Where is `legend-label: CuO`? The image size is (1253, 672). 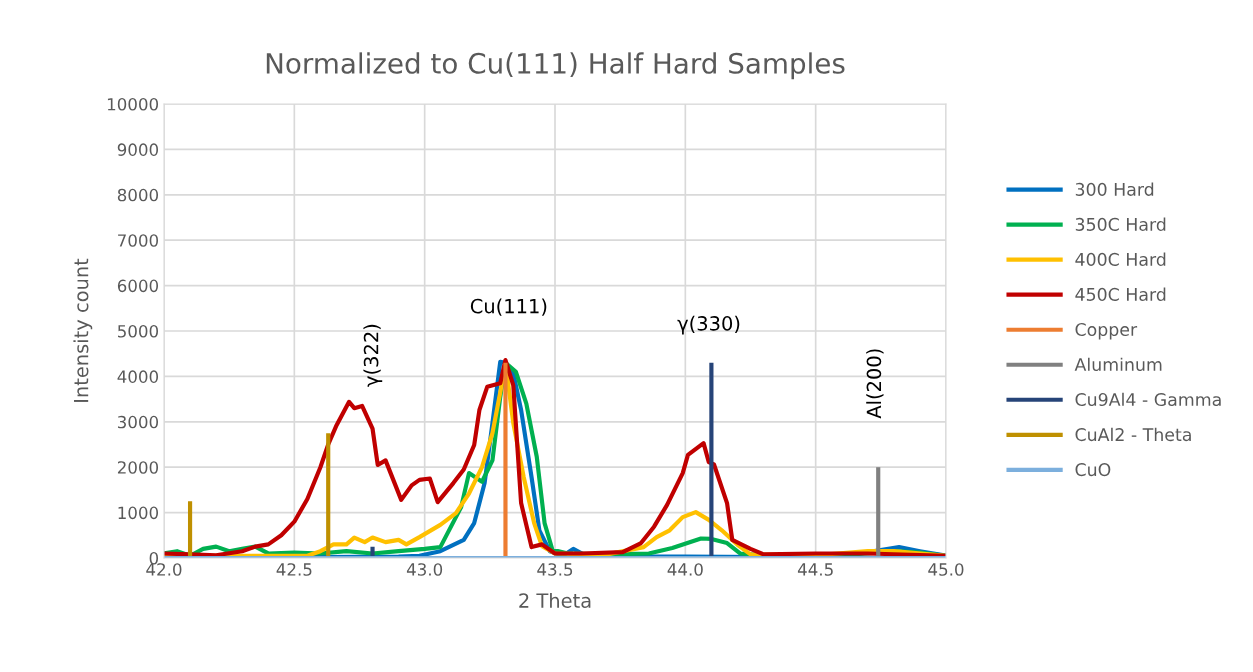
legend-label: CuO is located at coordinates (1093, 470).